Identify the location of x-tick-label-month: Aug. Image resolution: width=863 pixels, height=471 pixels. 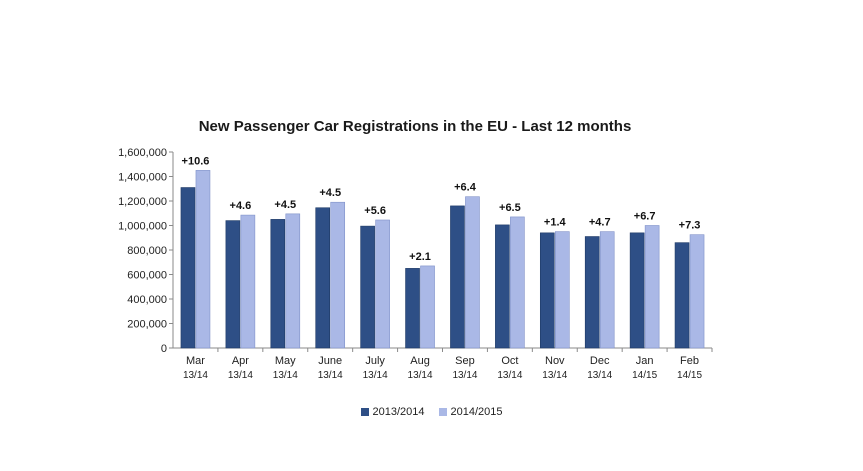
(420, 361).